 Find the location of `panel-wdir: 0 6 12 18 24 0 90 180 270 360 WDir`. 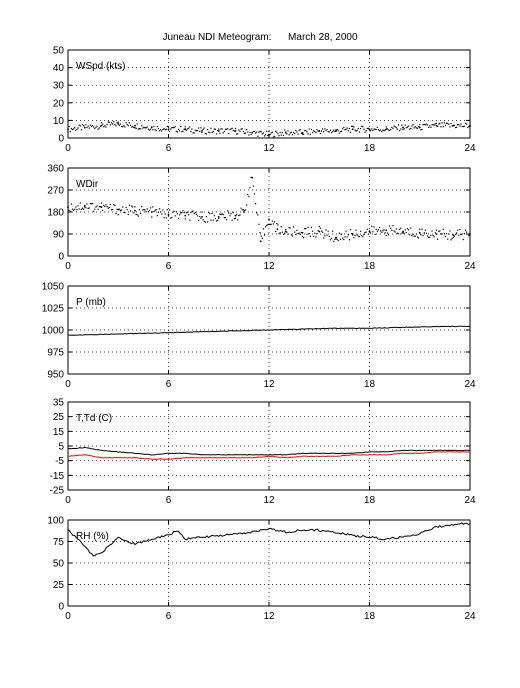

panel-wdir: 0 6 12 18 24 0 90 180 270 360 WDir is located at coordinates (261, 218).